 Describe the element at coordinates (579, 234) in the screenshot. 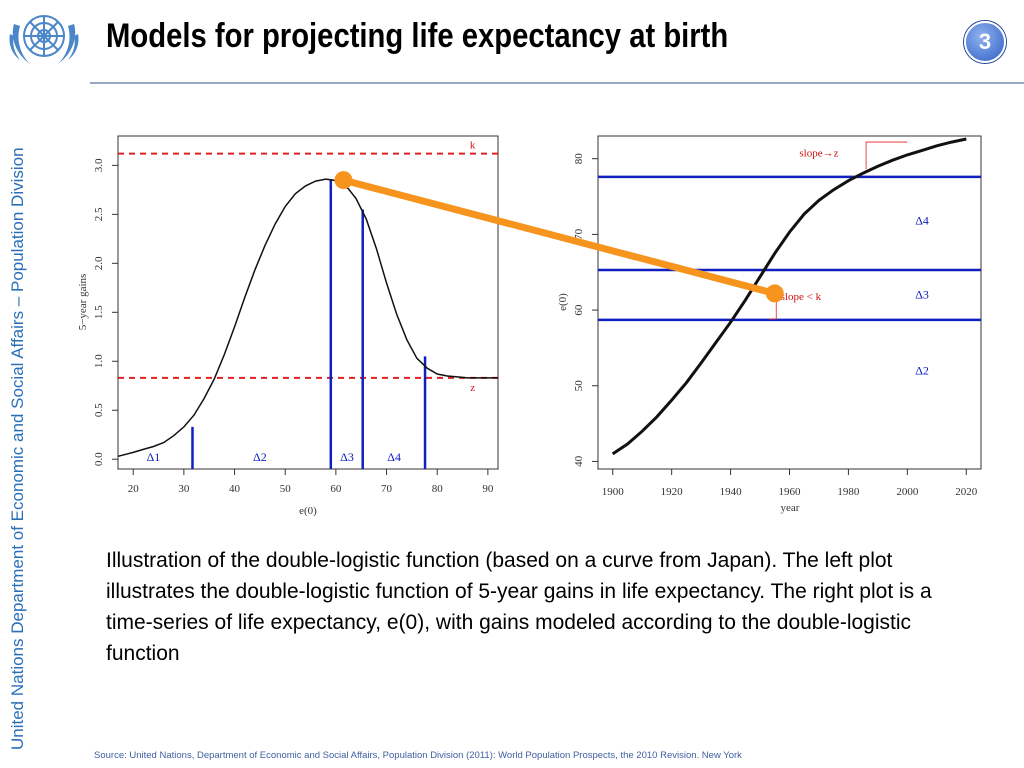

I see `right-y-tick-label: 70` at that location.